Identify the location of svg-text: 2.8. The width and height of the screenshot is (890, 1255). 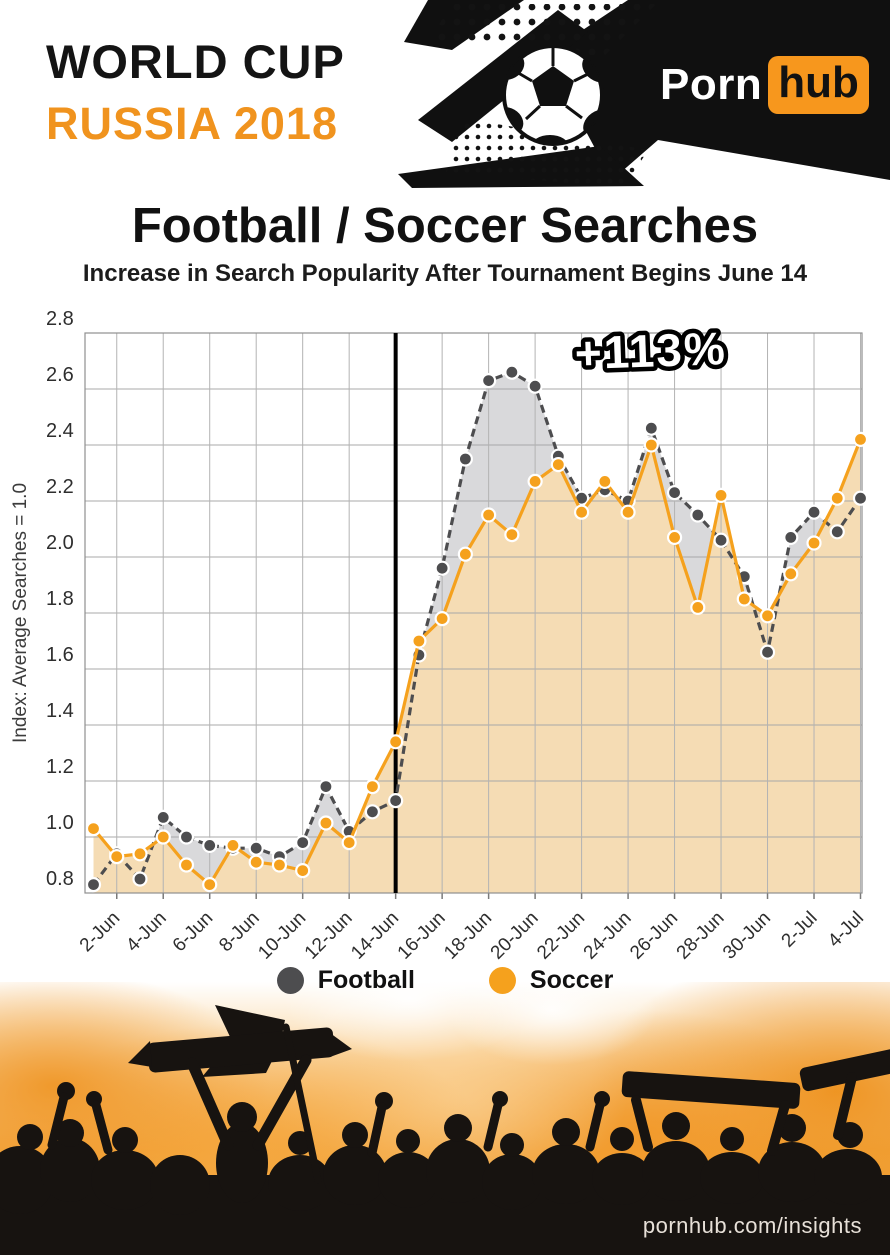
(60, 319).